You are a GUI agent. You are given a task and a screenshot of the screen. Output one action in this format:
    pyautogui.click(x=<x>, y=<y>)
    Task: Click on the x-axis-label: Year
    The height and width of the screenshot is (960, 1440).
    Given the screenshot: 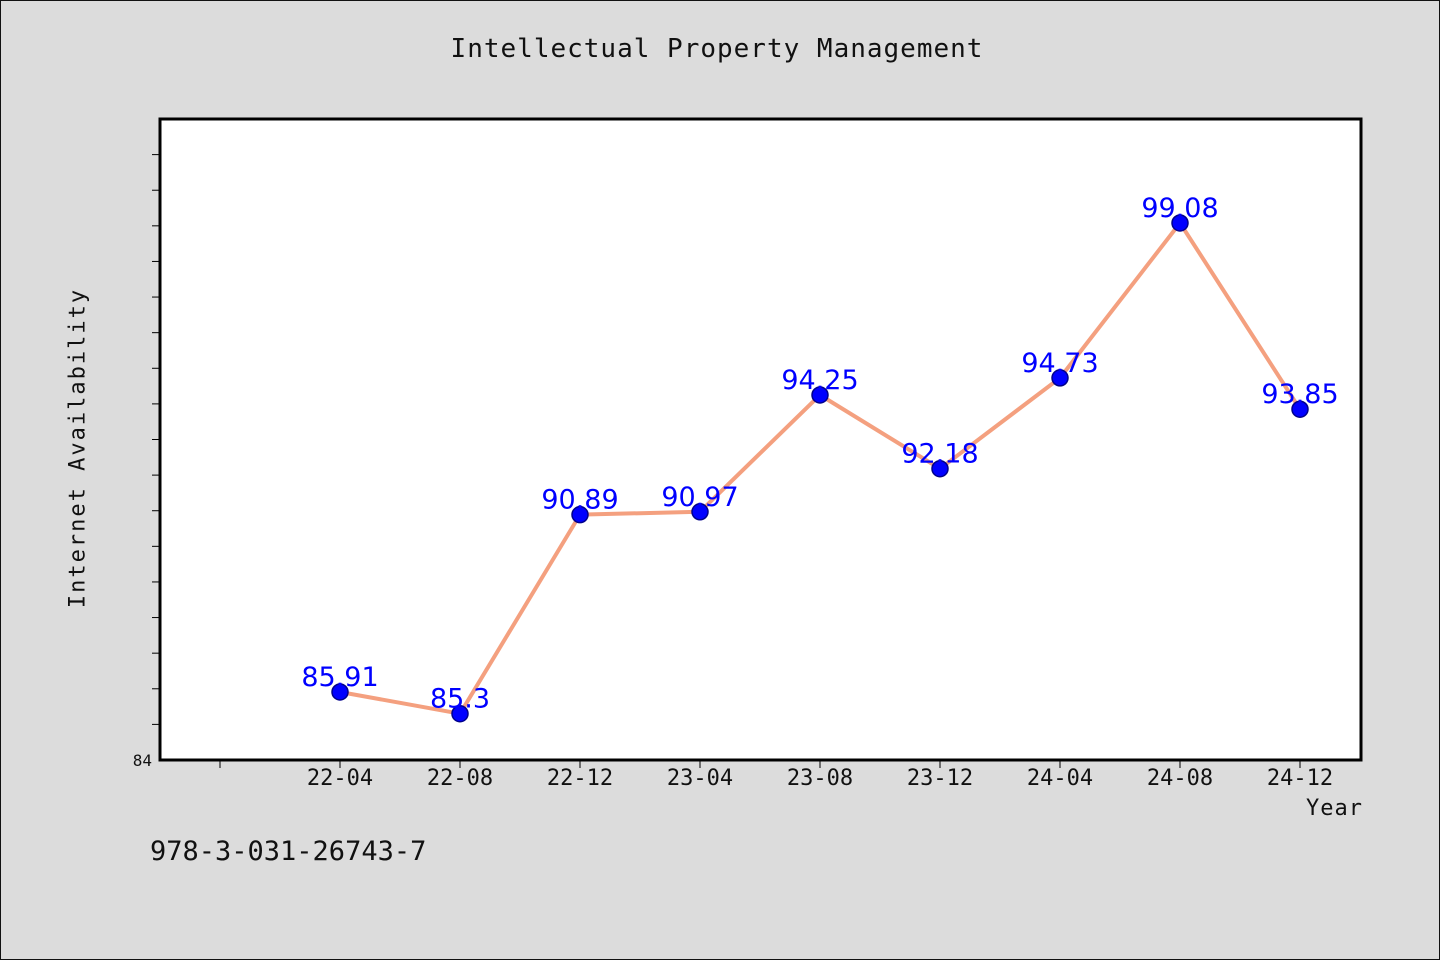 What is the action you would take?
    pyautogui.click(x=1334, y=808)
    